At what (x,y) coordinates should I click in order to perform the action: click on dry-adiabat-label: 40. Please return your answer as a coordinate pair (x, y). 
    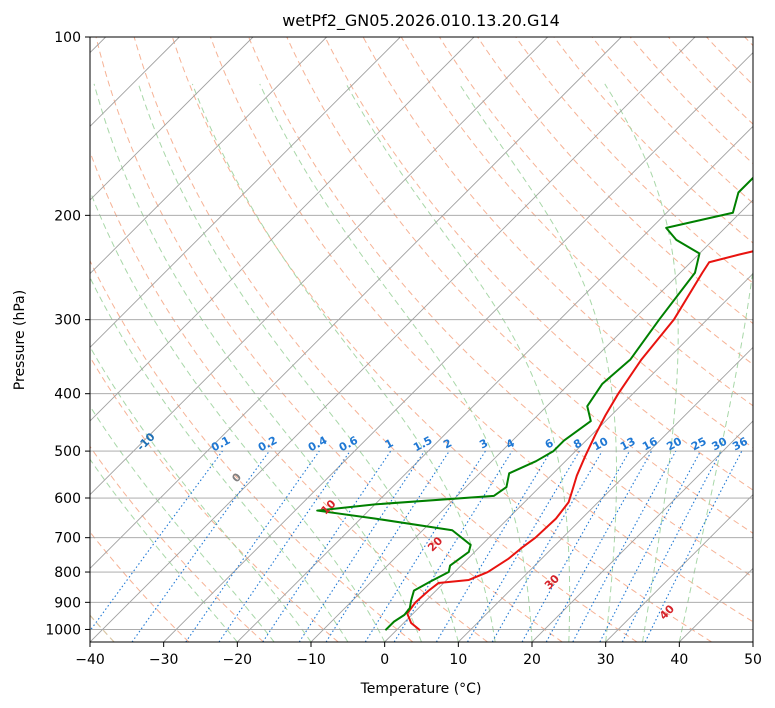
    Looking at the image, I should click on (667, 612).